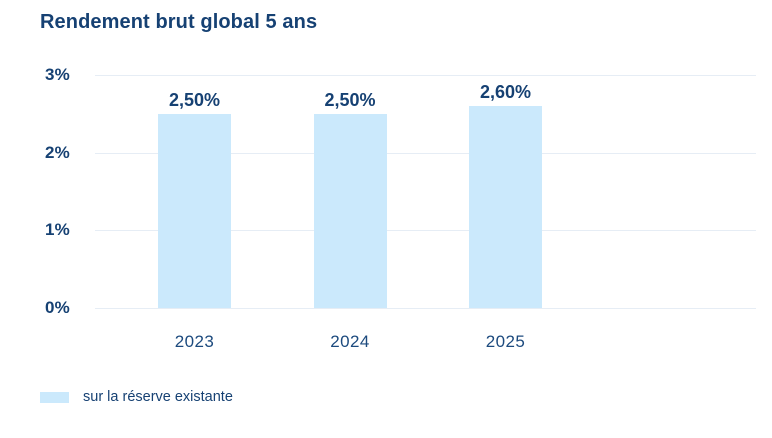  I want to click on legend-label: sur la réserve existante, so click(158, 397).